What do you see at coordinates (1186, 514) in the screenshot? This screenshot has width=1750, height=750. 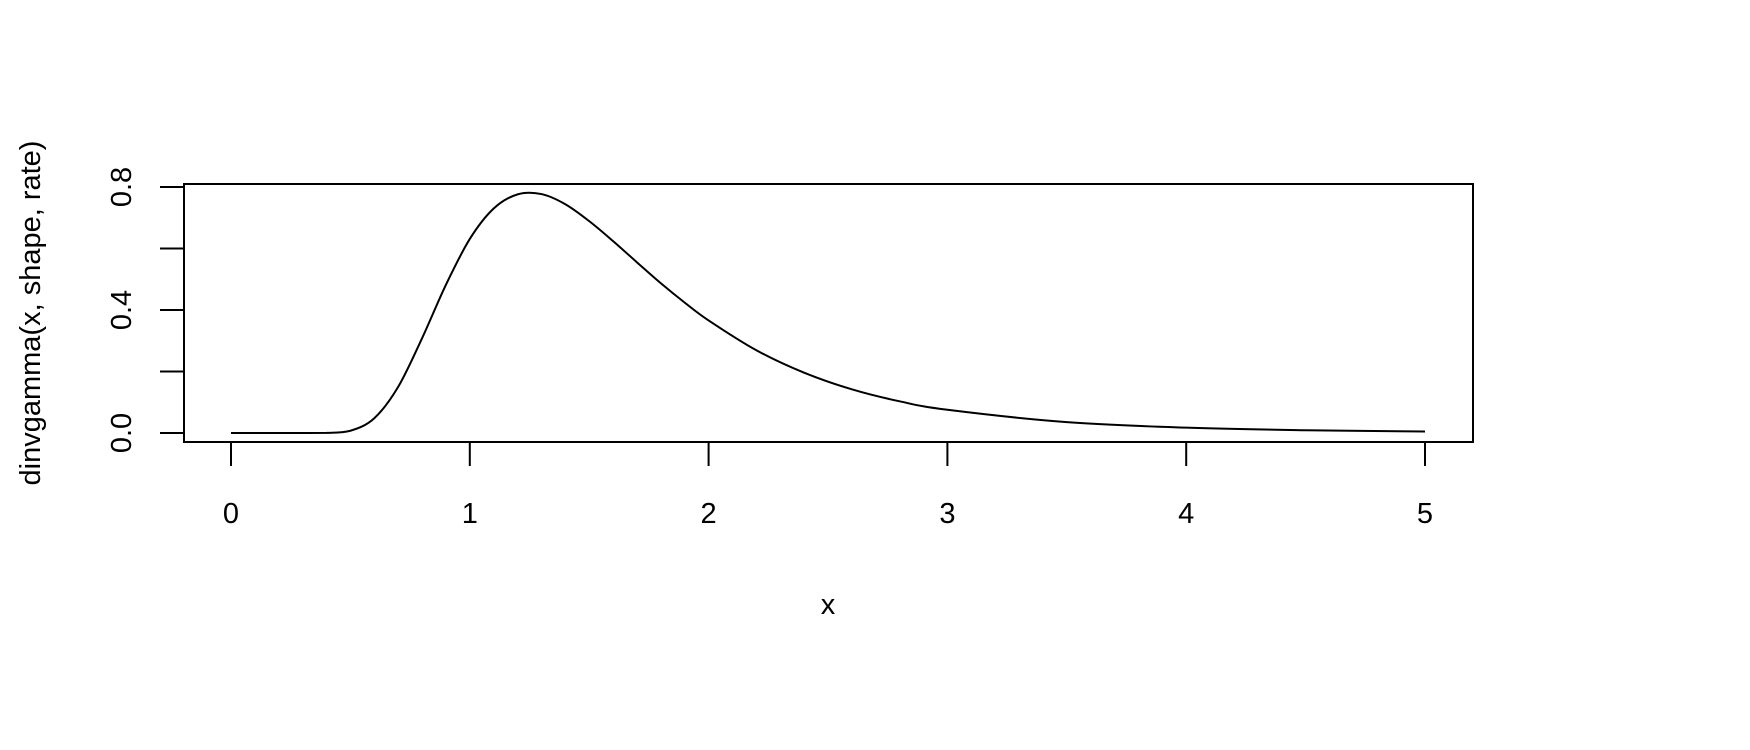 I see `x-tick-label: 4` at bounding box center [1186, 514].